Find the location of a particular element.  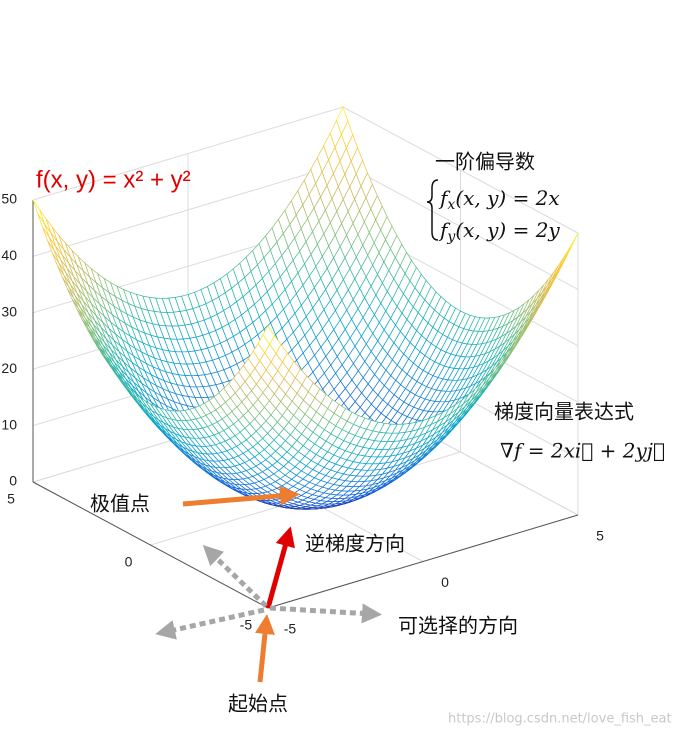

y-axis is located at coordinates (150, 545).